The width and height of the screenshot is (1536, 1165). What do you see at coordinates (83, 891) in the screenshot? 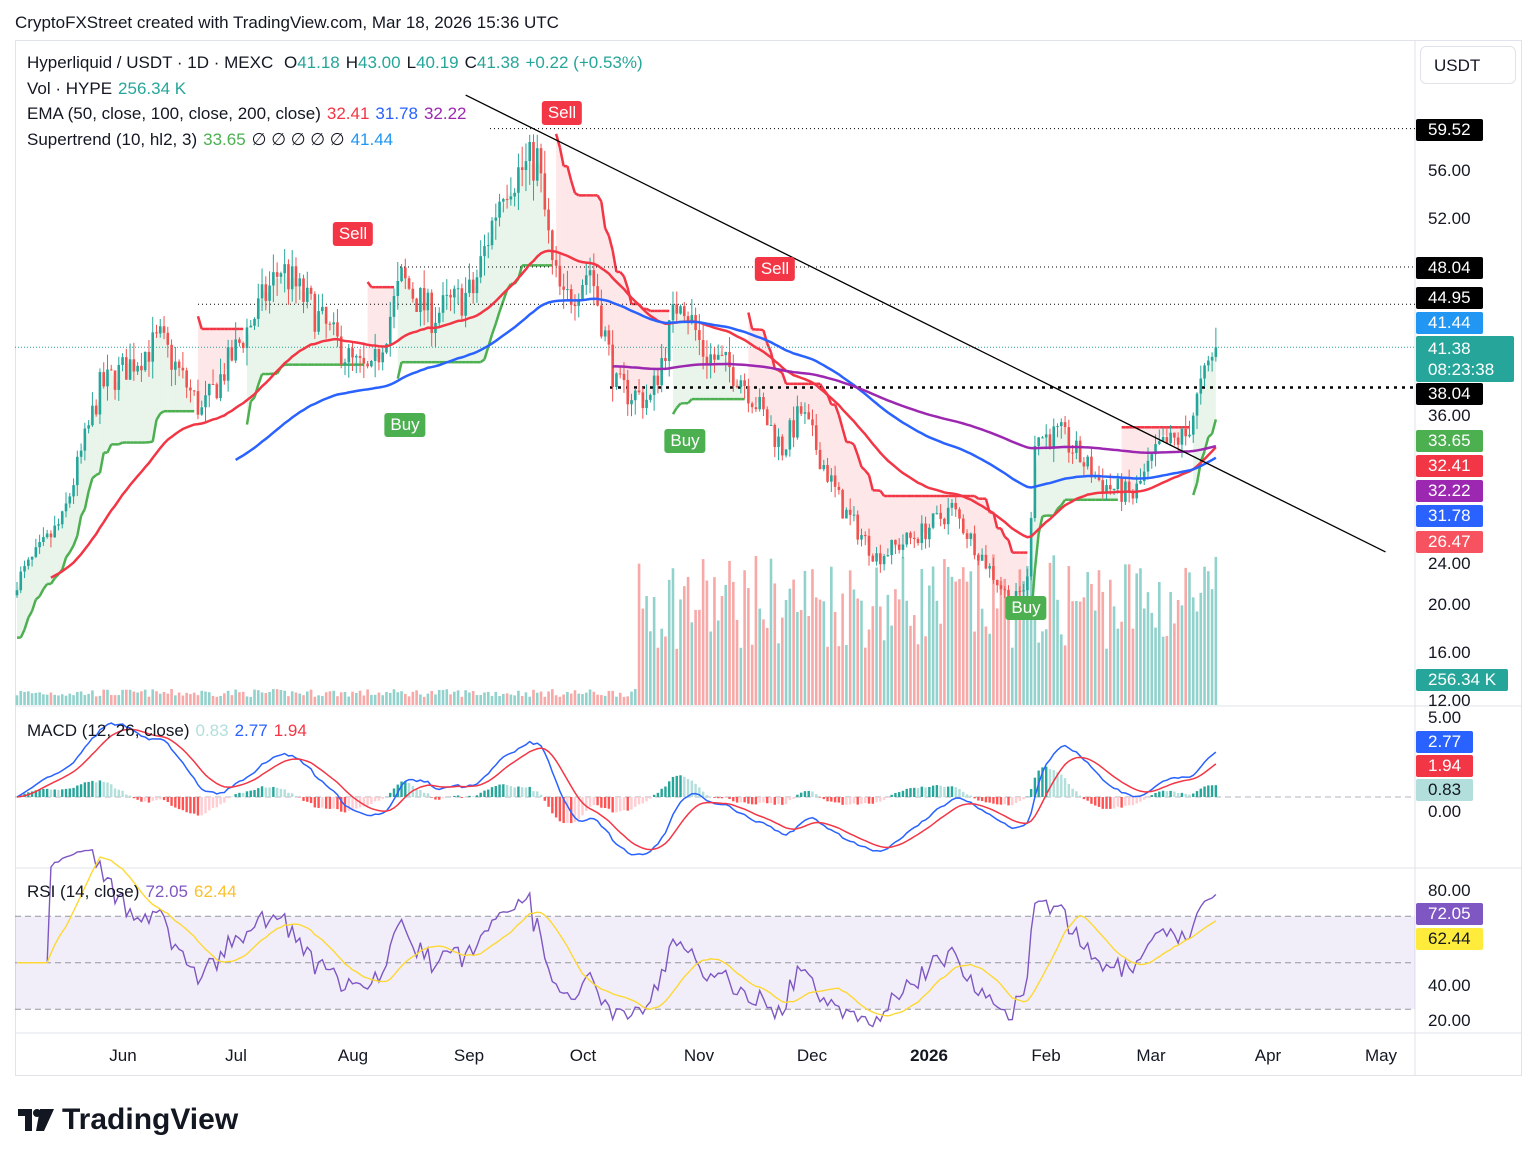
I see `rsi-label: RSI (14, close)` at bounding box center [83, 891].